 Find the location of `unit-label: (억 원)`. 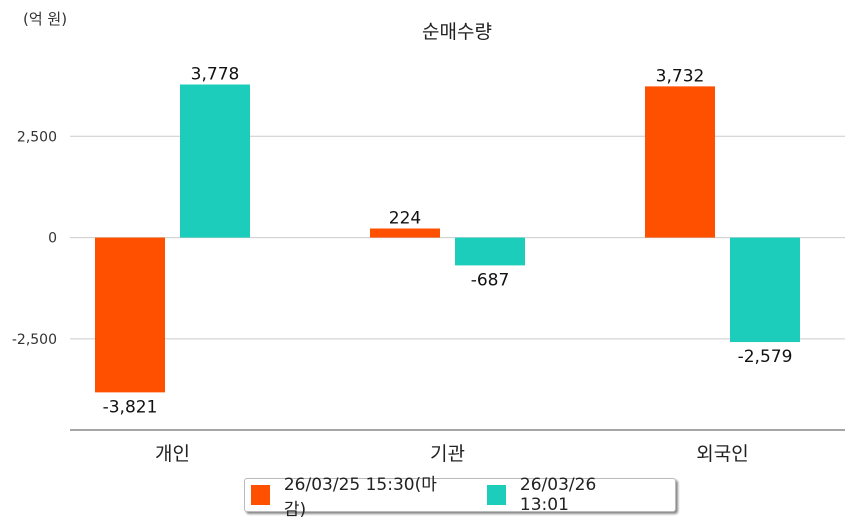

unit-label: (억 원) is located at coordinates (45, 19).